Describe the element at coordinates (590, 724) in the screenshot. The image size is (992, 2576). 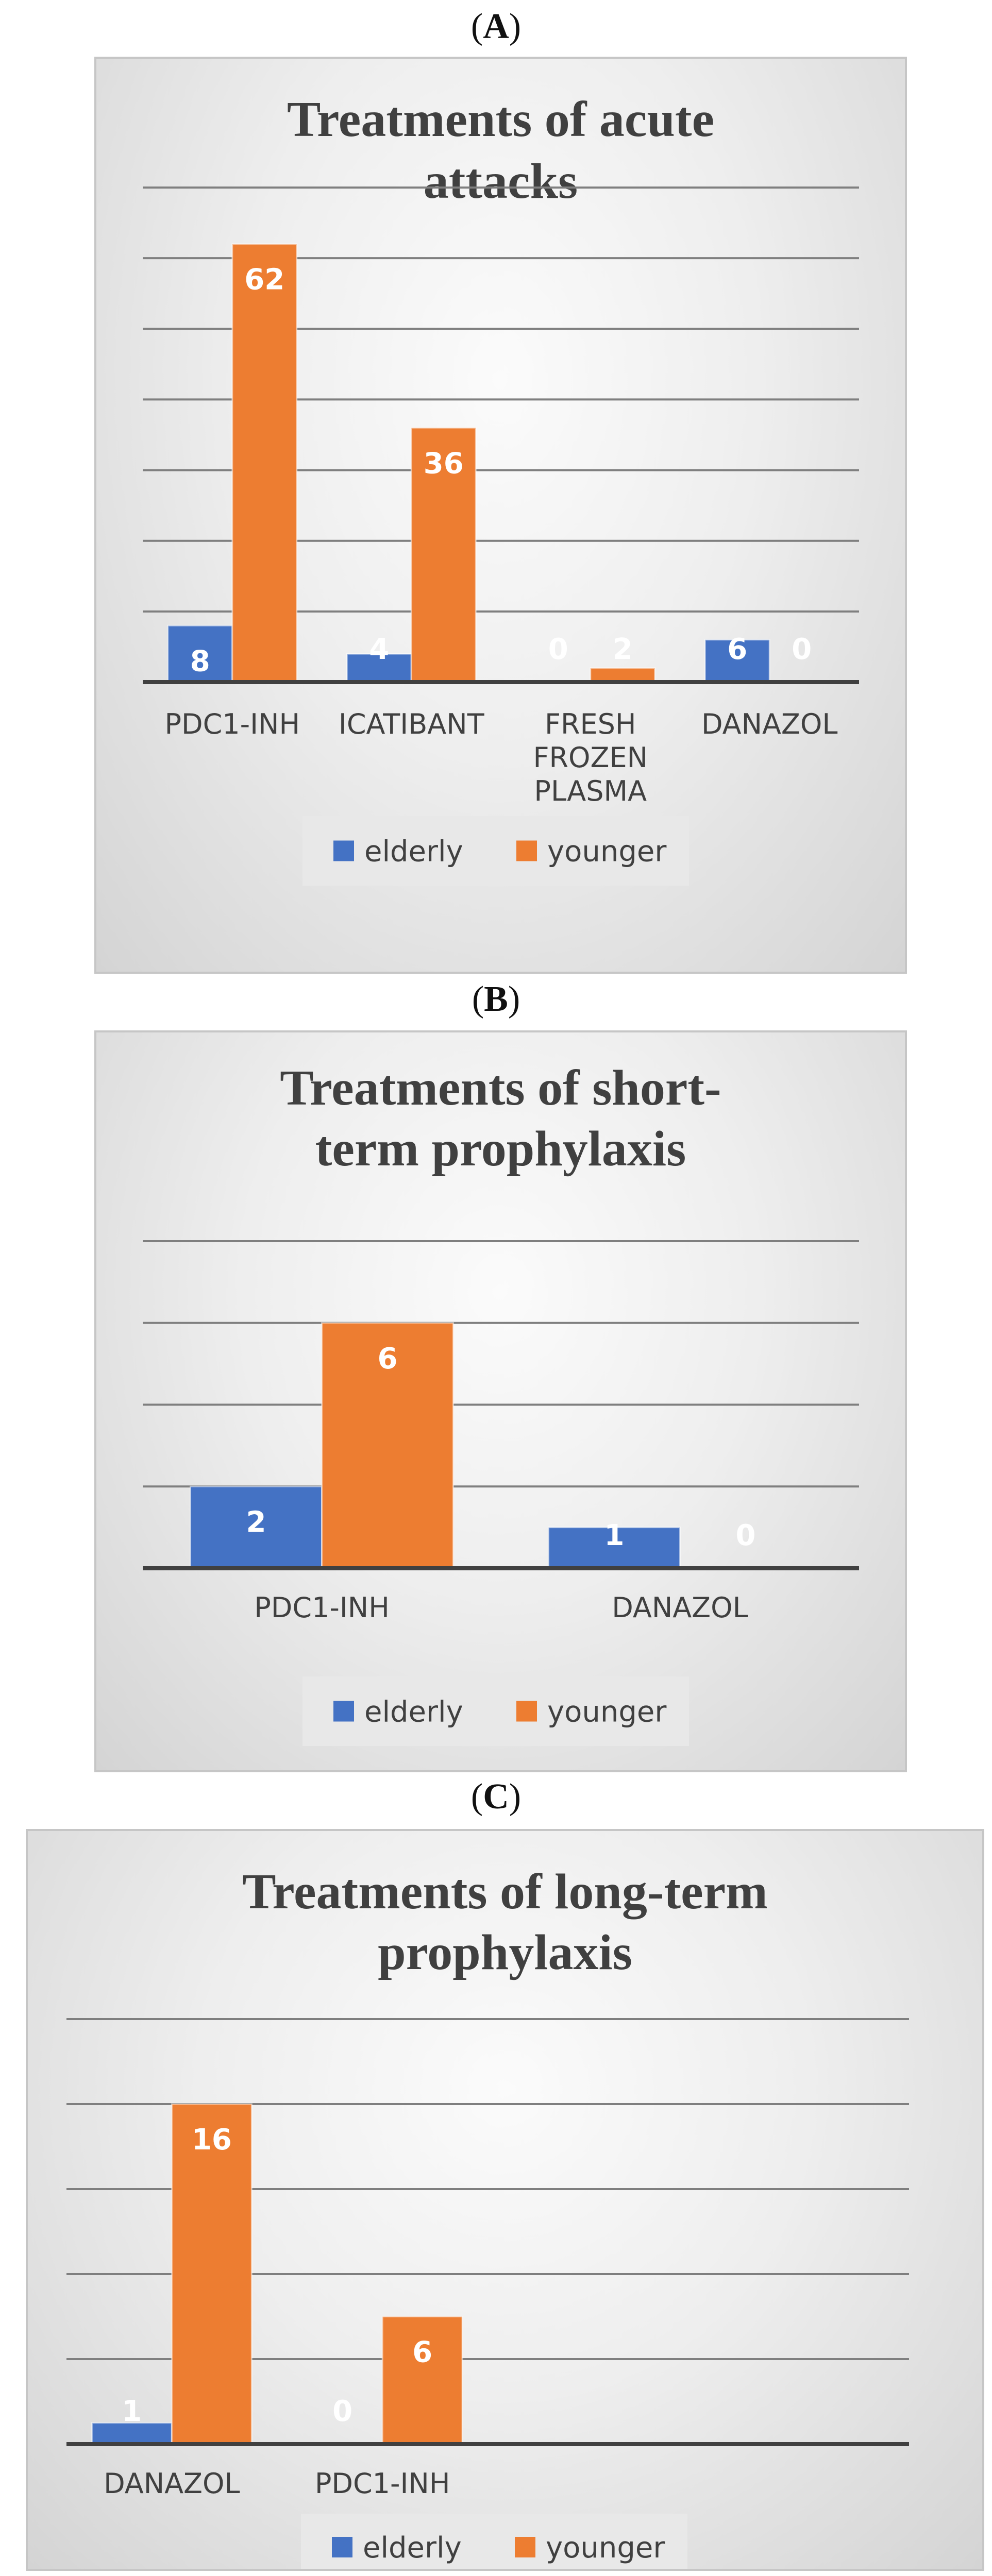
I see `category-label: FRESH` at that location.